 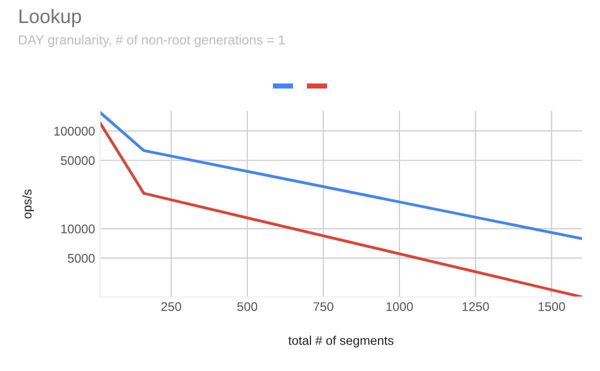 I want to click on x-tick-label: 1500, so click(x=551, y=307).